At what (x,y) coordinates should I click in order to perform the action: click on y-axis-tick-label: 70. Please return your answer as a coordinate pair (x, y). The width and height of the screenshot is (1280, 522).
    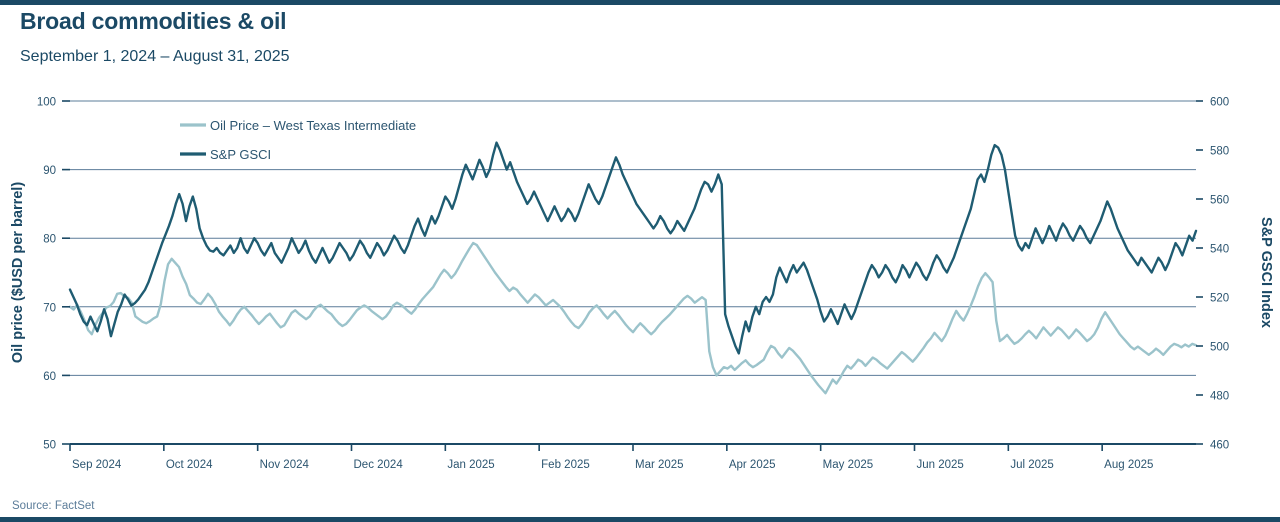
    Looking at the image, I should click on (49, 308).